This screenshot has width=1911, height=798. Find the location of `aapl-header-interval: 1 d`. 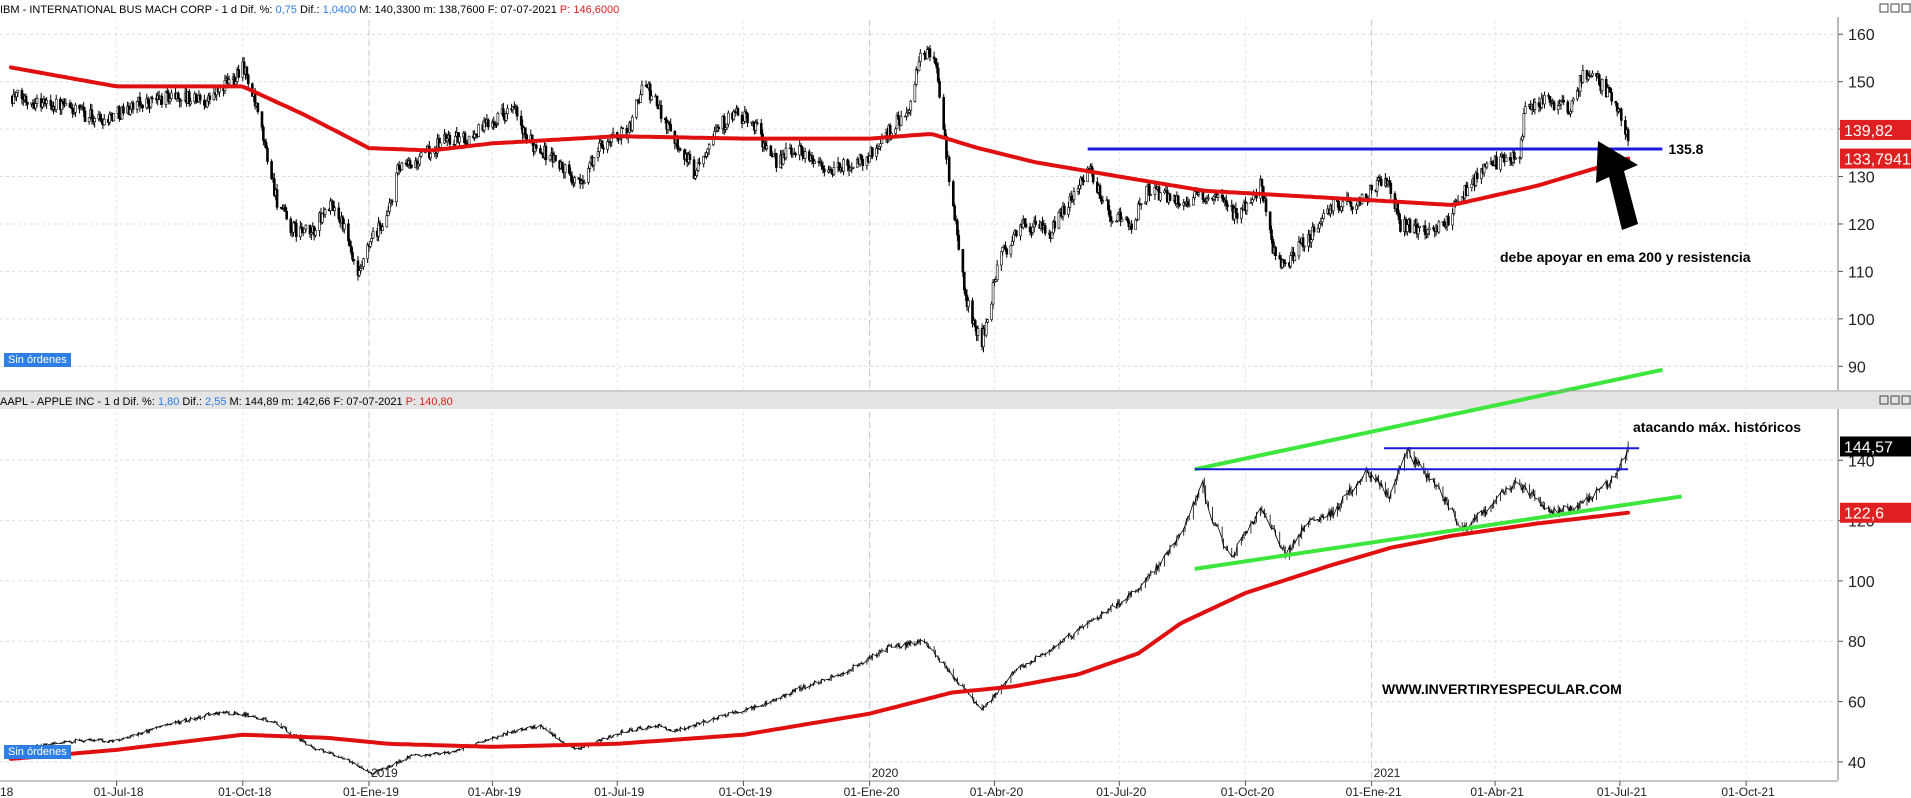

aapl-header-interval: 1 d is located at coordinates (113, 402).